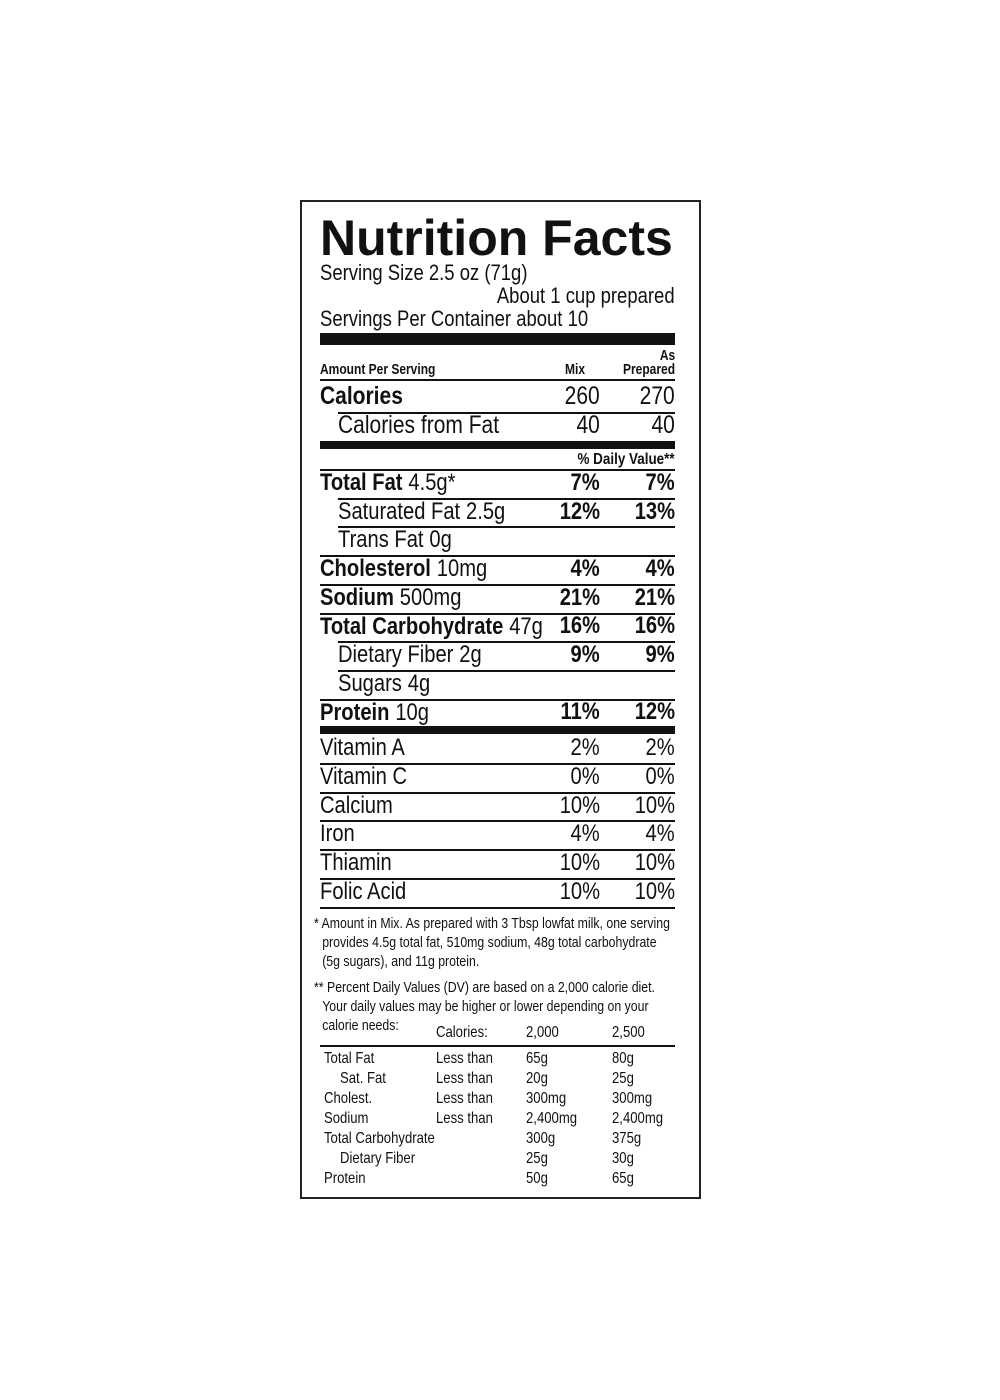 This screenshot has height=1400, width=1000. Describe the element at coordinates (663, 425) in the screenshot. I see `calories-fat-prepared: 40` at that location.